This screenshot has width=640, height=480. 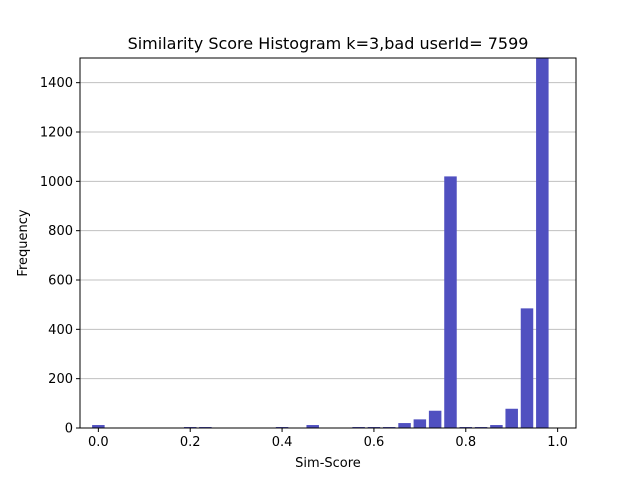 What do you see at coordinates (23, 242) in the screenshot?
I see `y-axis-label: Frequency` at bounding box center [23, 242].